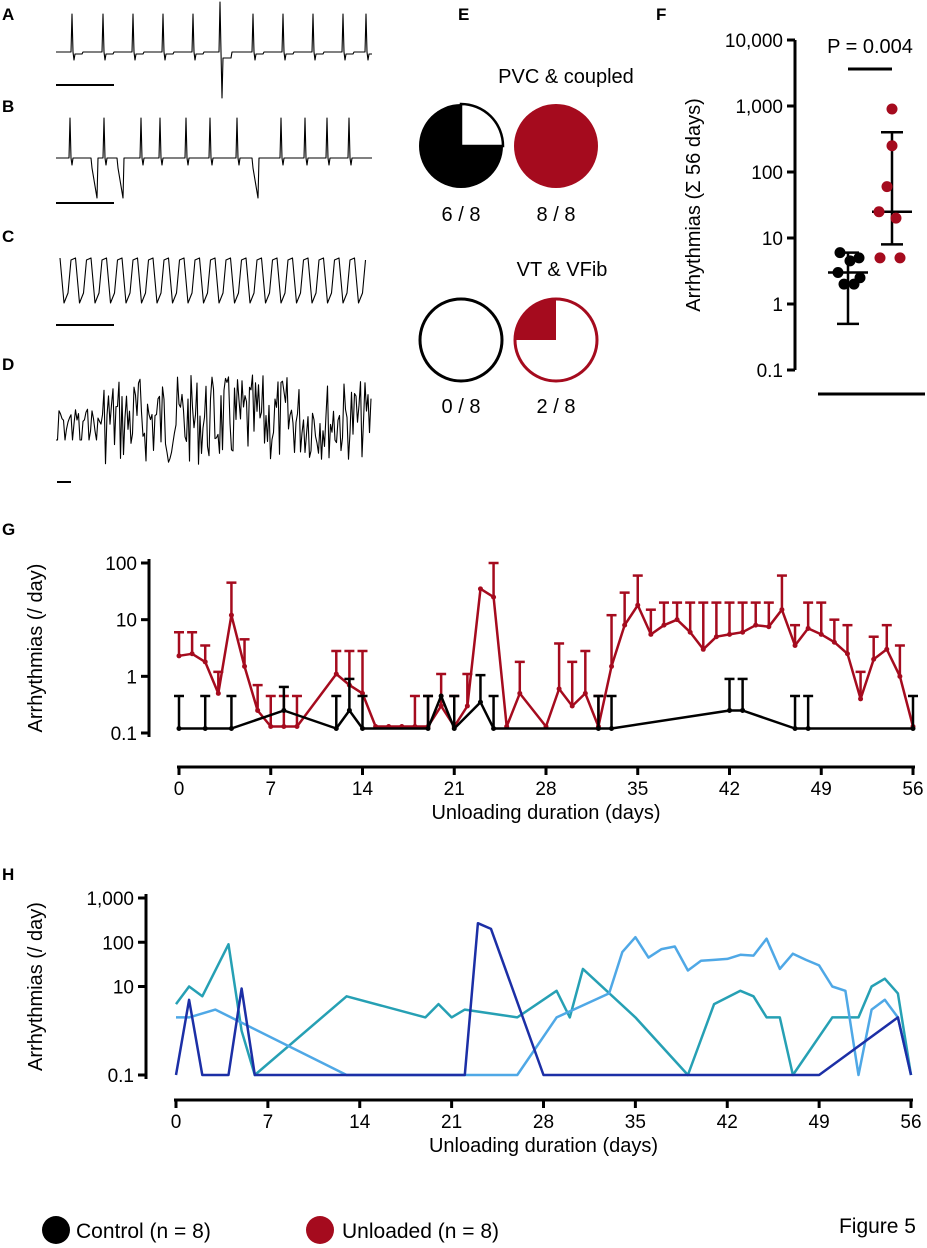  I want to click on panelG-x-tick-label: 35, so click(637, 789).